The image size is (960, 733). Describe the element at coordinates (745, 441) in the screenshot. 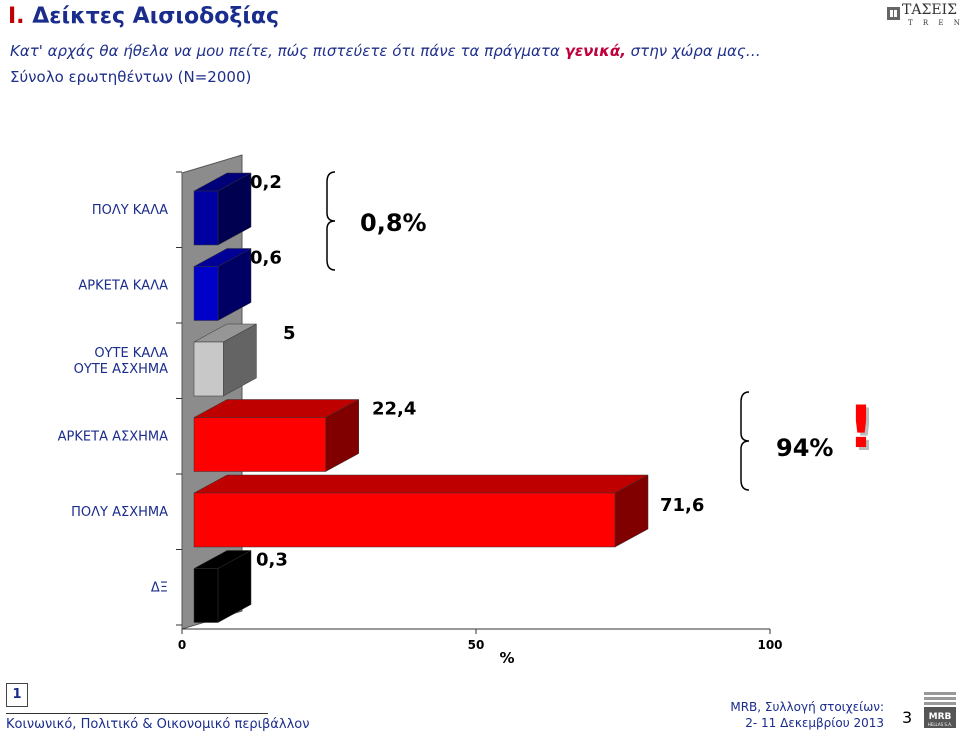

I see `brace-negative` at that location.